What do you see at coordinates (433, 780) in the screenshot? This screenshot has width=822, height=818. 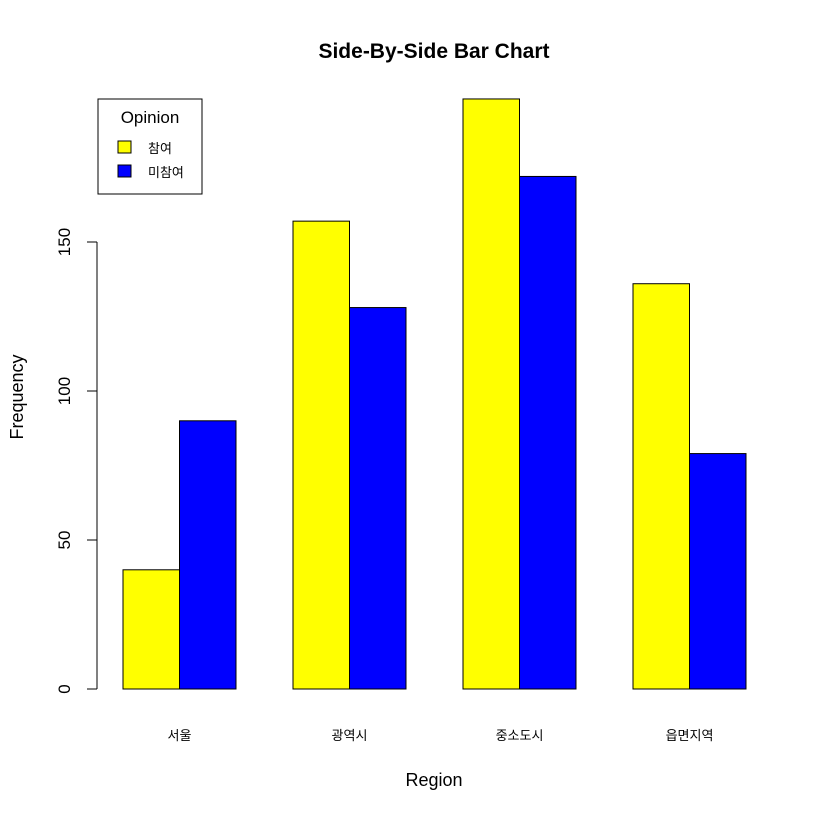 I see `x-axis-label: Region` at bounding box center [433, 780].